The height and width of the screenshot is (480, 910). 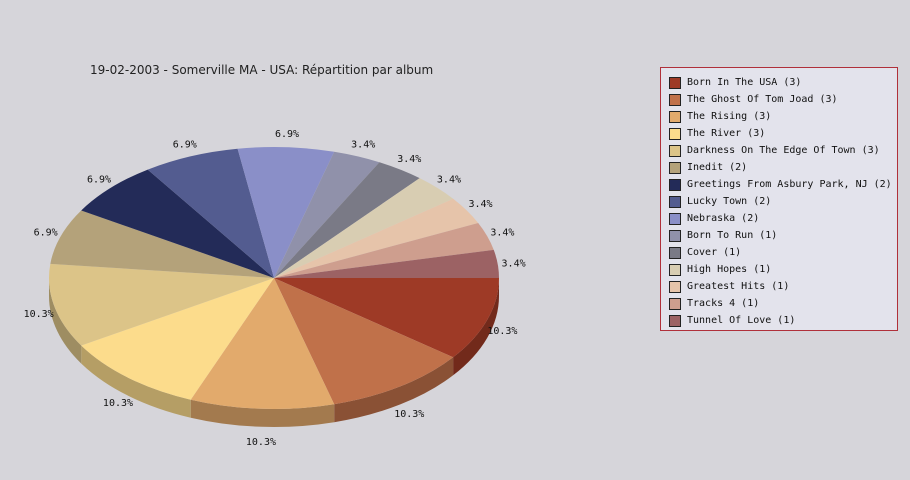 I want to click on pie-slice-lucky-town, so click(x=210, y=213).